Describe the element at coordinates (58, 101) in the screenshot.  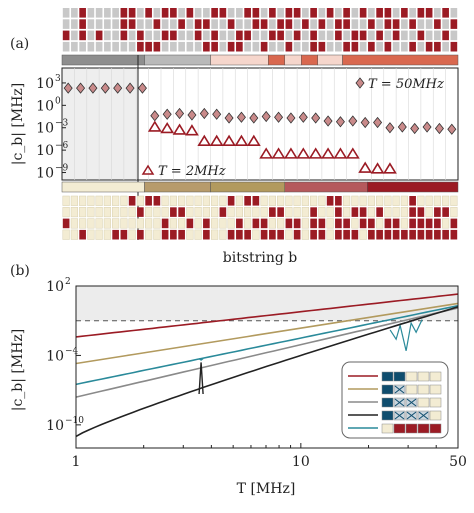
I see `y-tick-label-sup: 0` at that location.